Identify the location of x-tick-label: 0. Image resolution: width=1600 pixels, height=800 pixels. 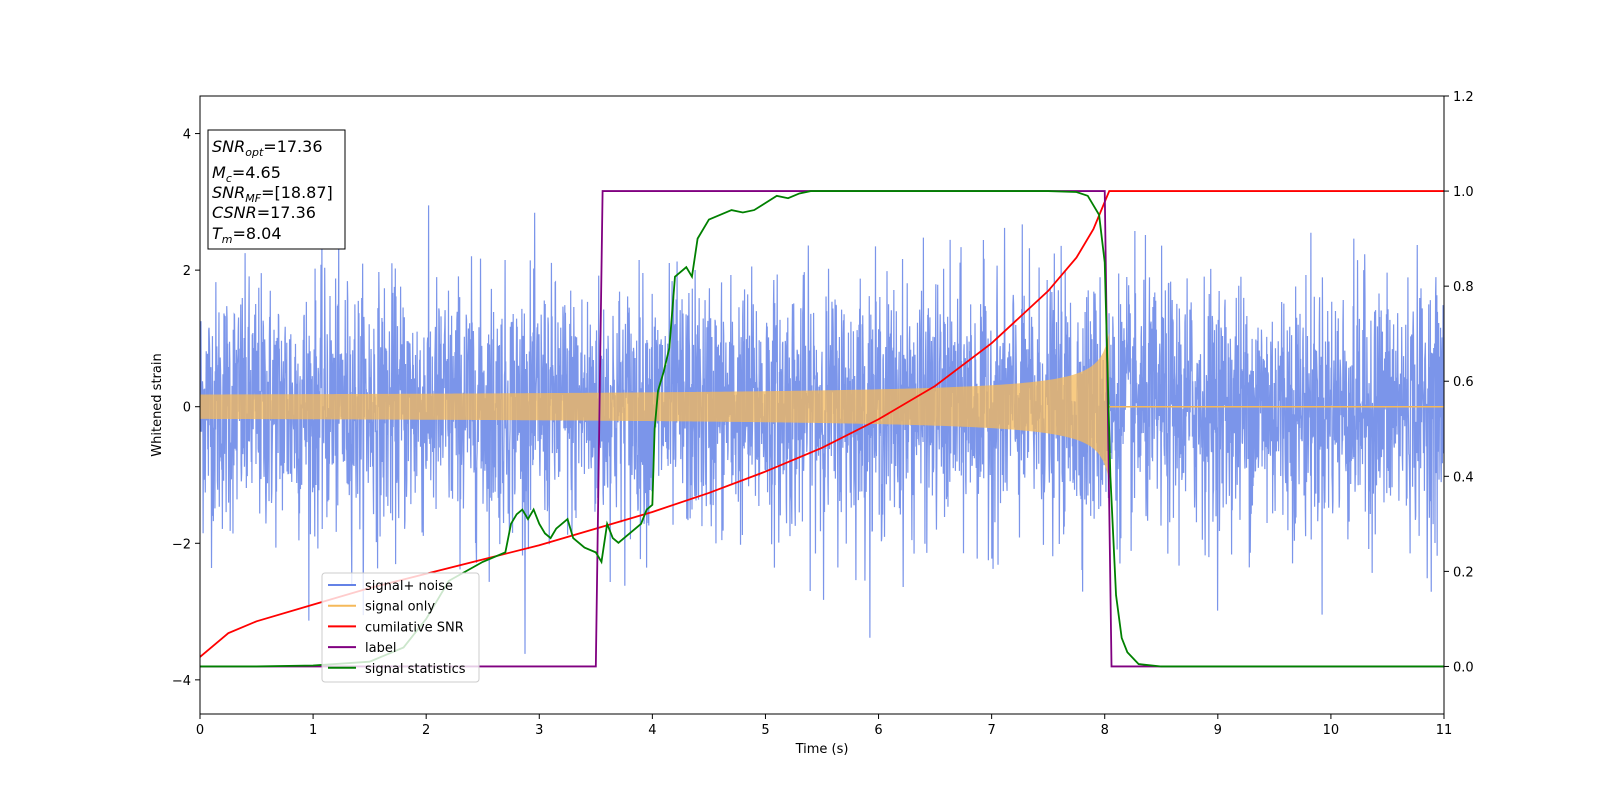
(200, 730).